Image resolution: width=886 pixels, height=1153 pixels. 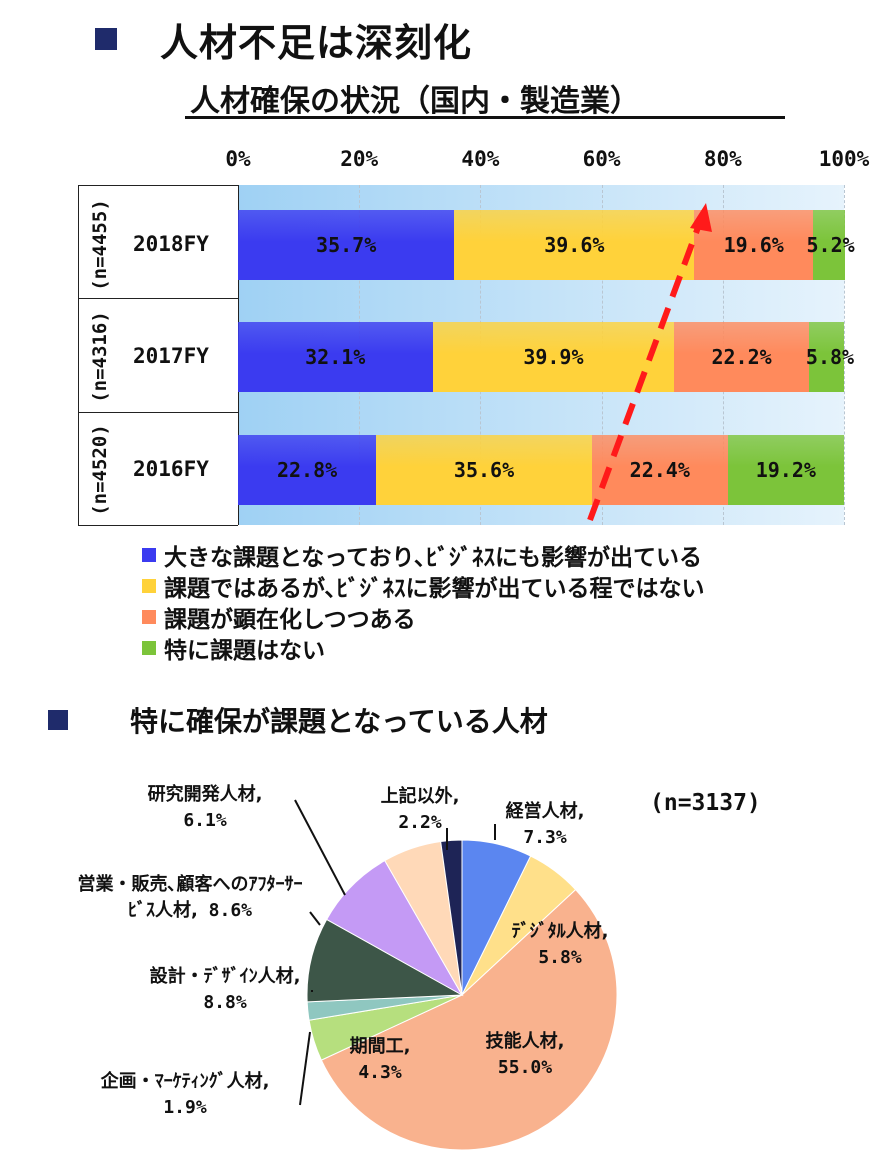 What do you see at coordinates (420, 810) in the screenshot?
I see `pie-slice-label: 上記以外, 2.2%` at bounding box center [420, 810].